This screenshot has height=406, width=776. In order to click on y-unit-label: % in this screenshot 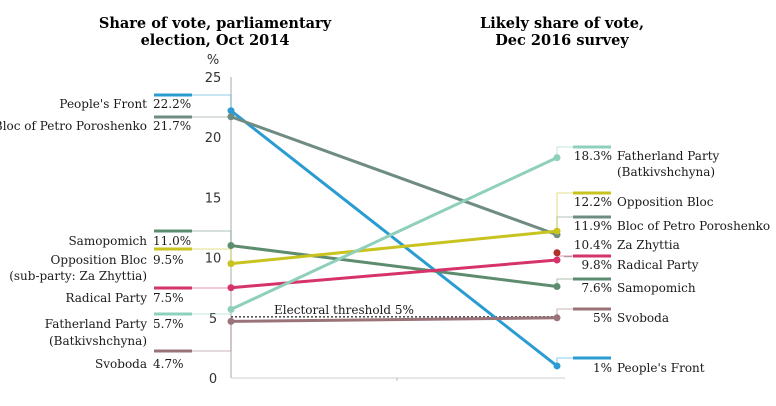, I will do `click(213, 60)`.